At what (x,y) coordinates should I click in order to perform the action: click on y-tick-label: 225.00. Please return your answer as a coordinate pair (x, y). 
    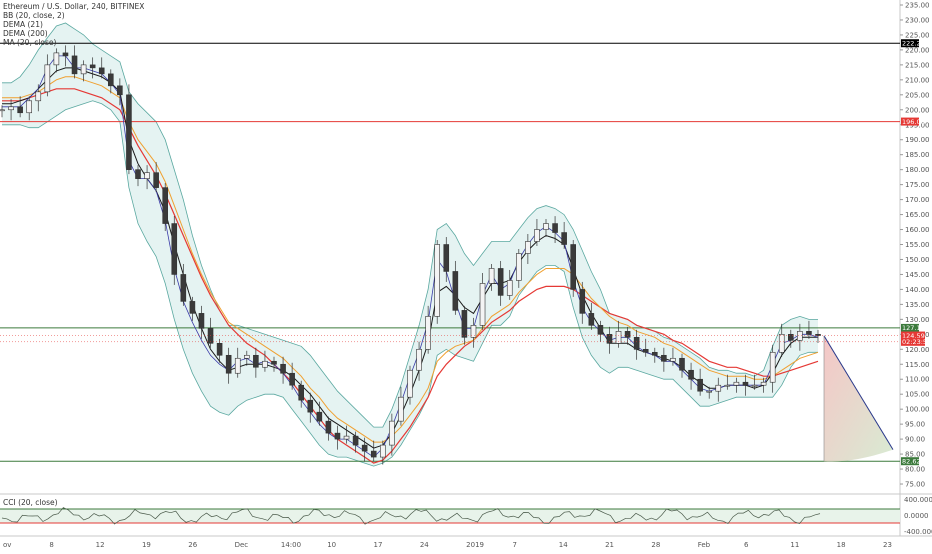
    Looking at the image, I should click on (917, 35).